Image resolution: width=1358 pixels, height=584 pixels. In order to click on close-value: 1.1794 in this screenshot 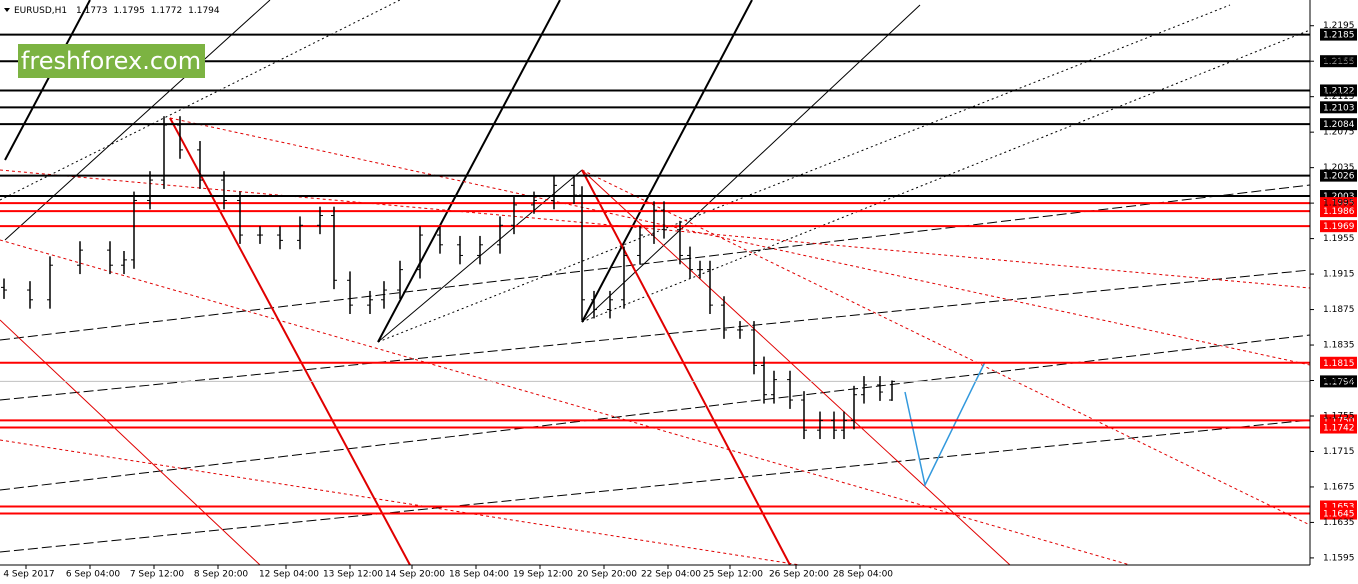, I will do `click(204, 11)`.